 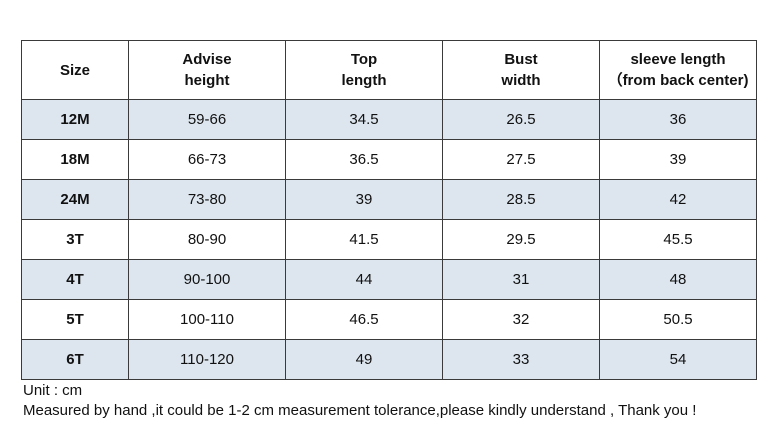 What do you see at coordinates (678, 359) in the screenshot?
I see `sleeve-length-cell: 54` at bounding box center [678, 359].